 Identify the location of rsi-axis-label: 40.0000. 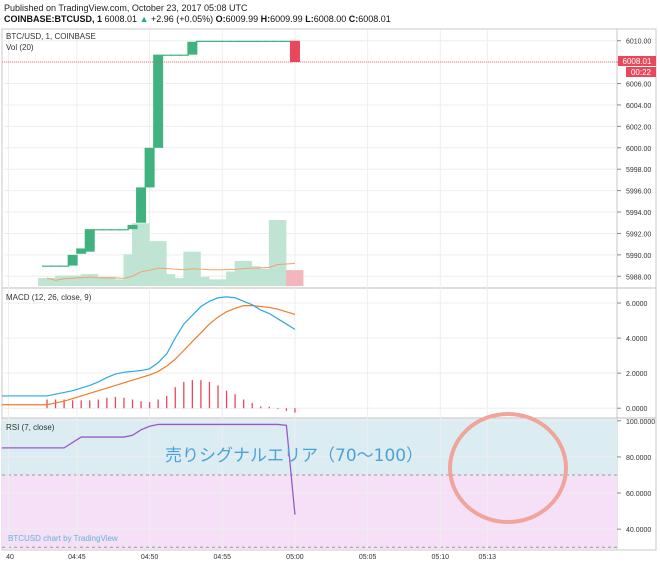
(638, 530).